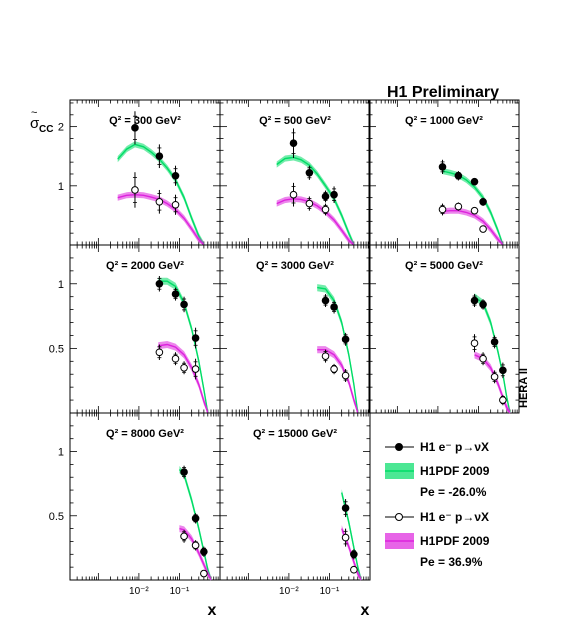 This screenshot has height=639, width=567. Describe the element at coordinates (145, 266) in the screenshot. I see `panel-q2-label: Q² = 2000 GeV²` at that location.